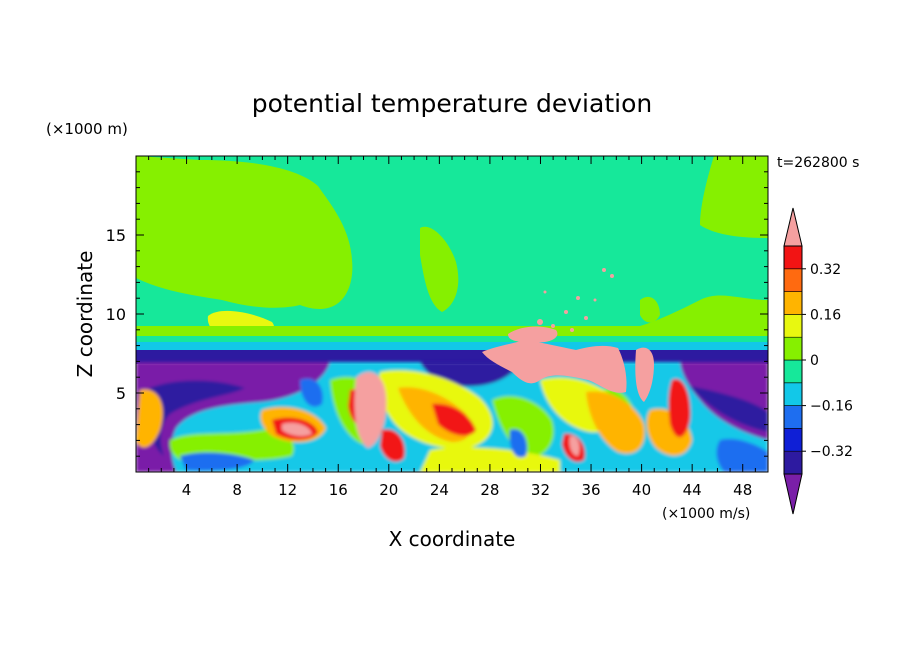 This screenshot has height=654, width=904. Describe the element at coordinates (793, 227) in the screenshot. I see `colorbar-extend-top` at that location.